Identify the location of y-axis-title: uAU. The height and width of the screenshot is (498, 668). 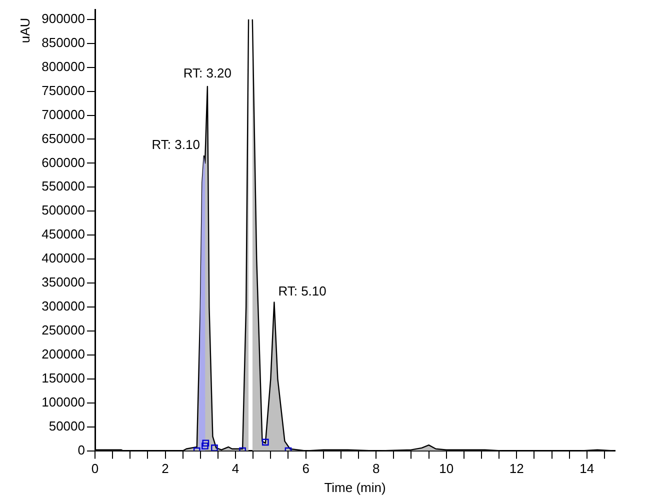
(25, 31).